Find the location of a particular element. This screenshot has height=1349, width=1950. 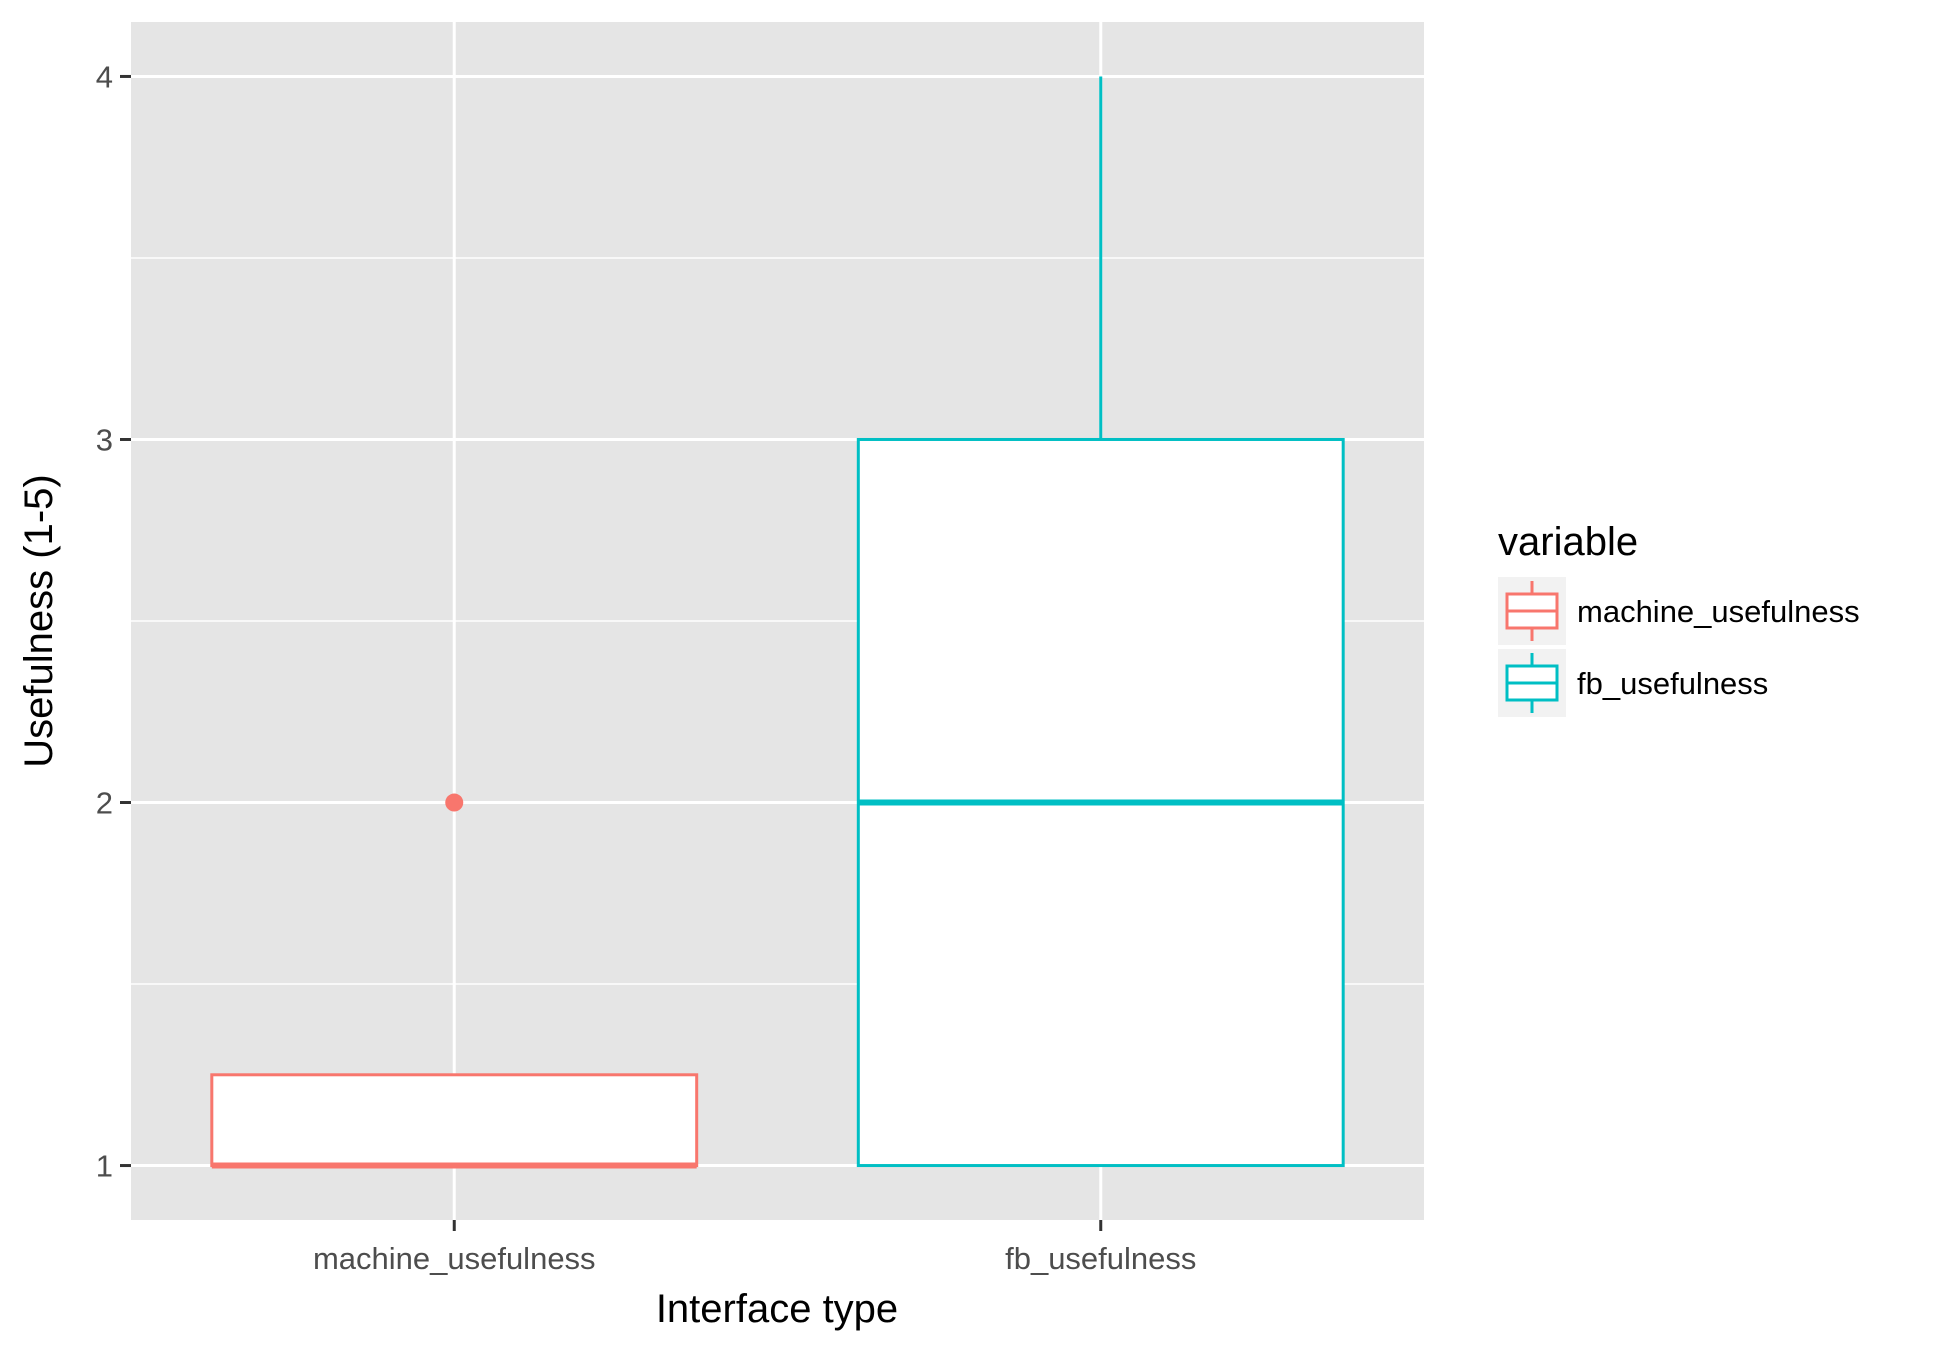

y-tick-label: 2 is located at coordinates (104, 803).